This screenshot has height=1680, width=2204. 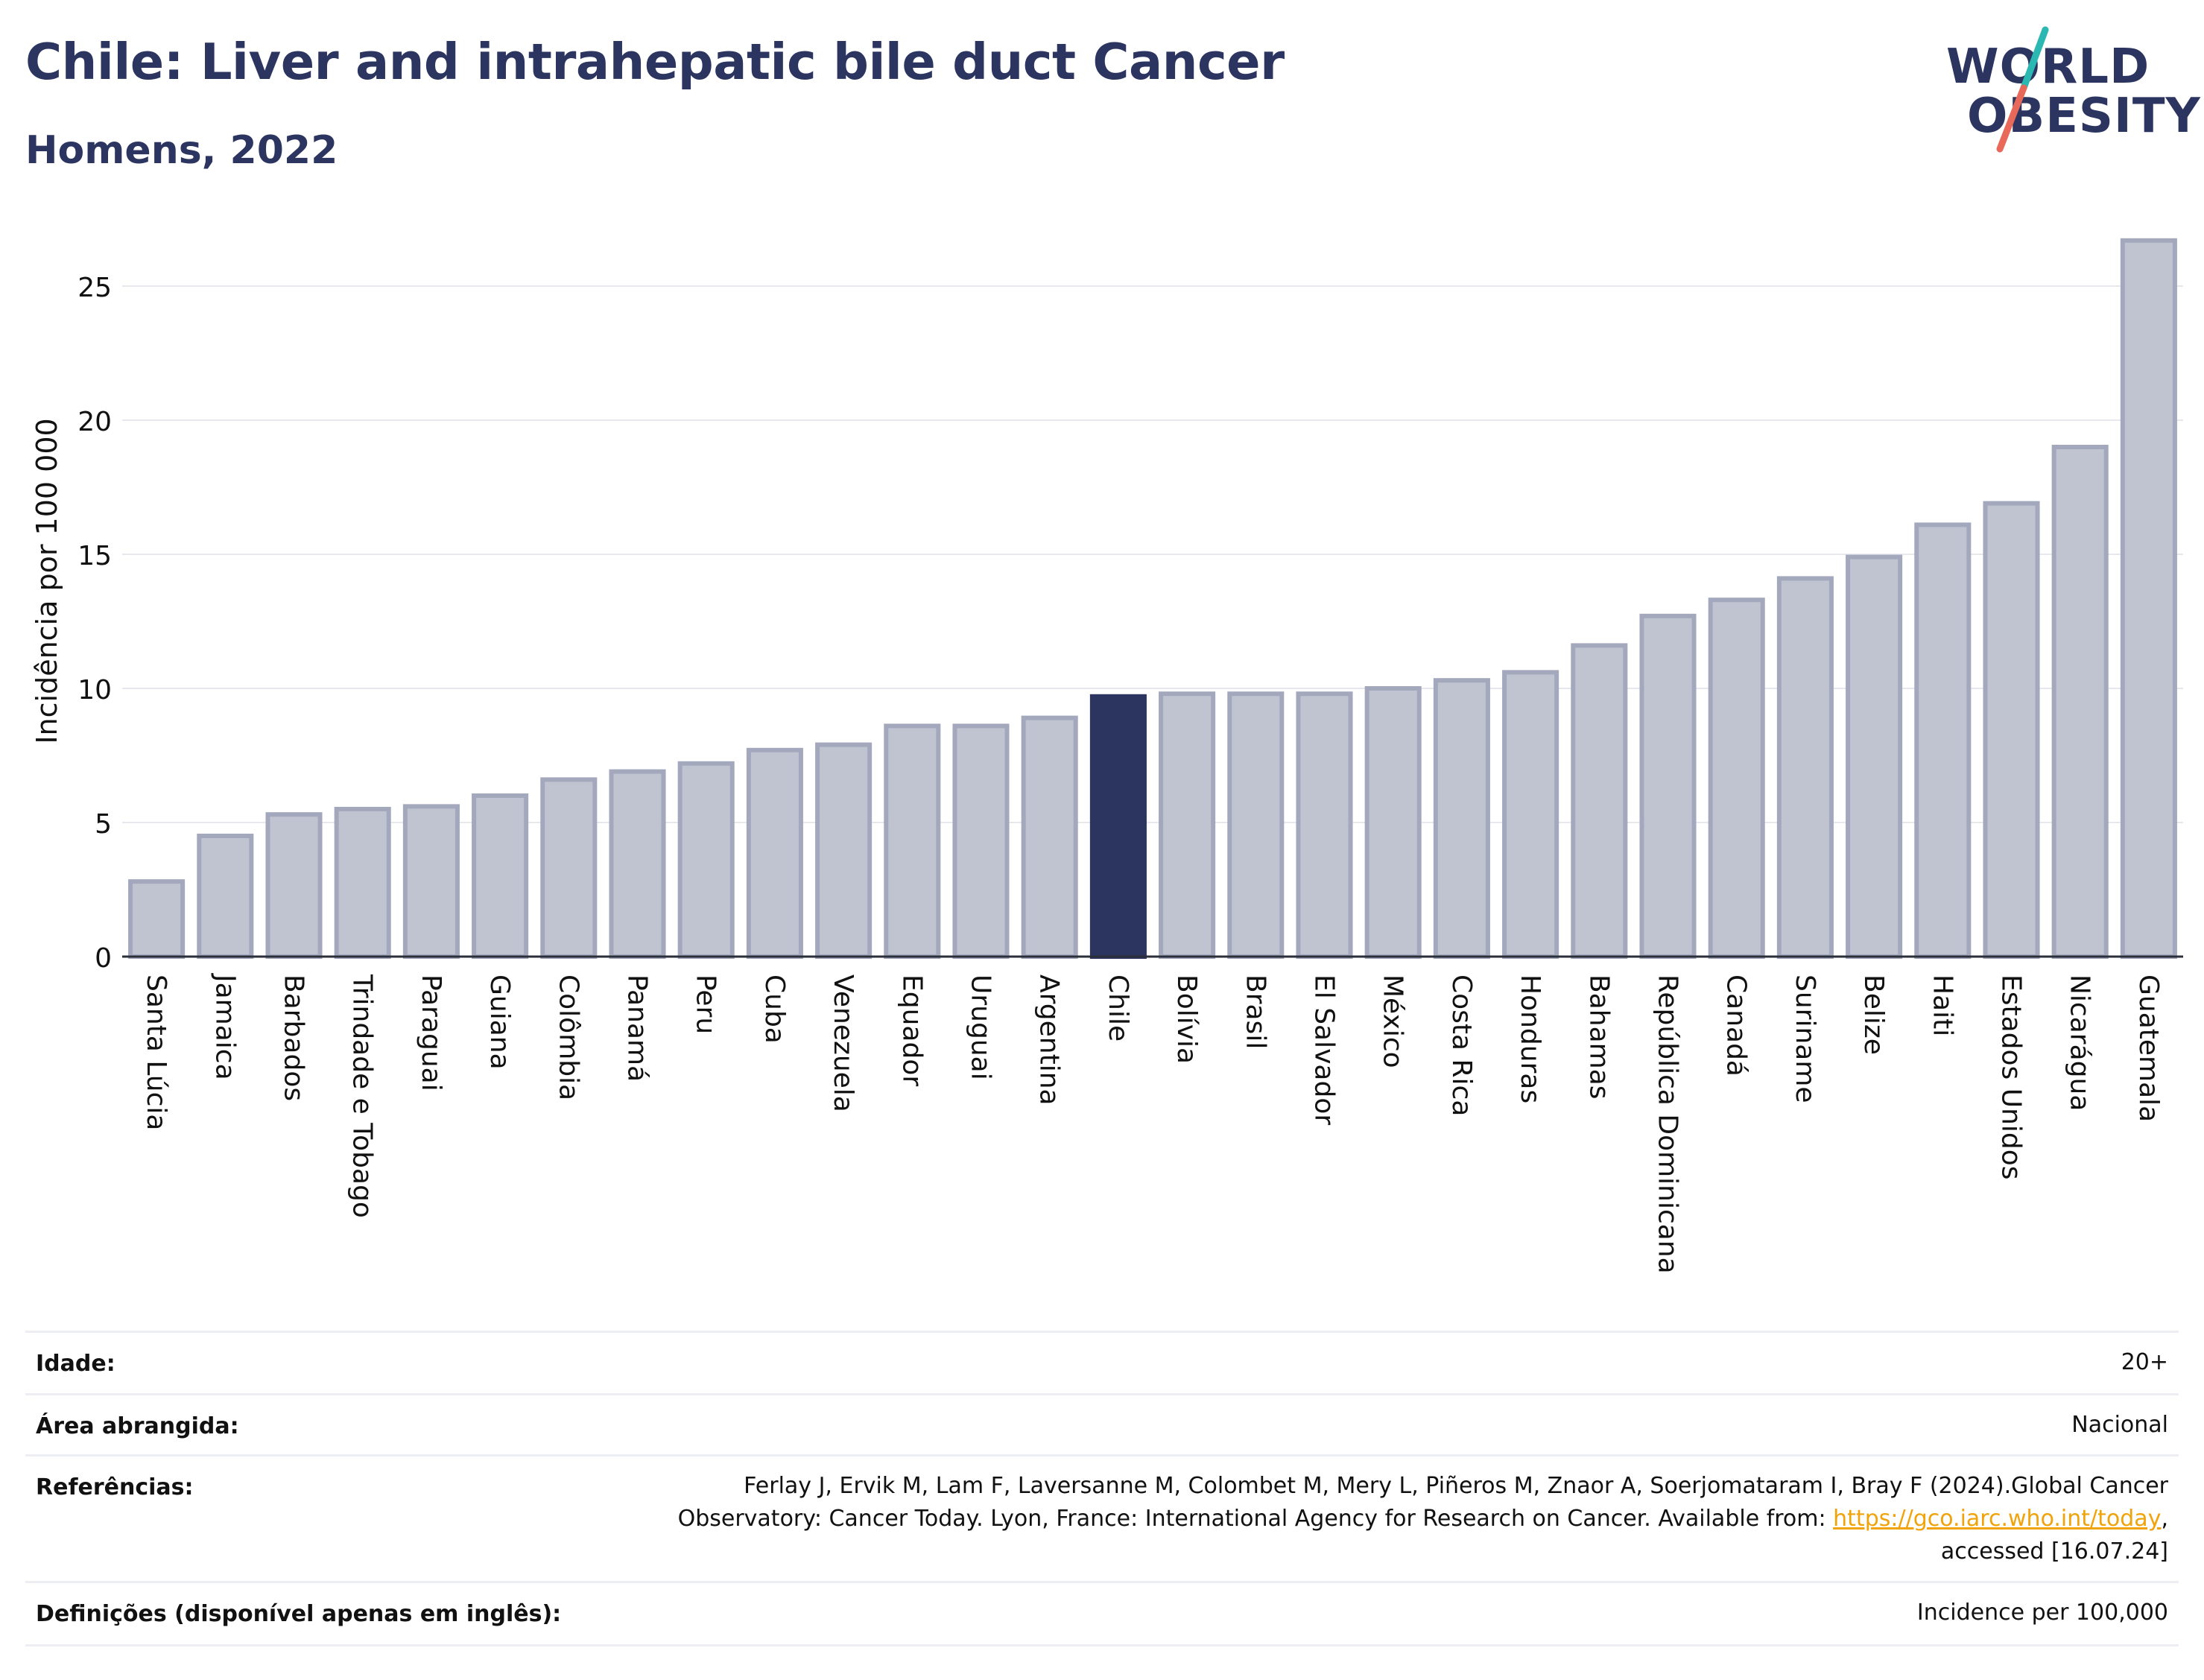 What do you see at coordinates (1668, 1124) in the screenshot?
I see `x-tick-label: República Dominicana` at bounding box center [1668, 1124].